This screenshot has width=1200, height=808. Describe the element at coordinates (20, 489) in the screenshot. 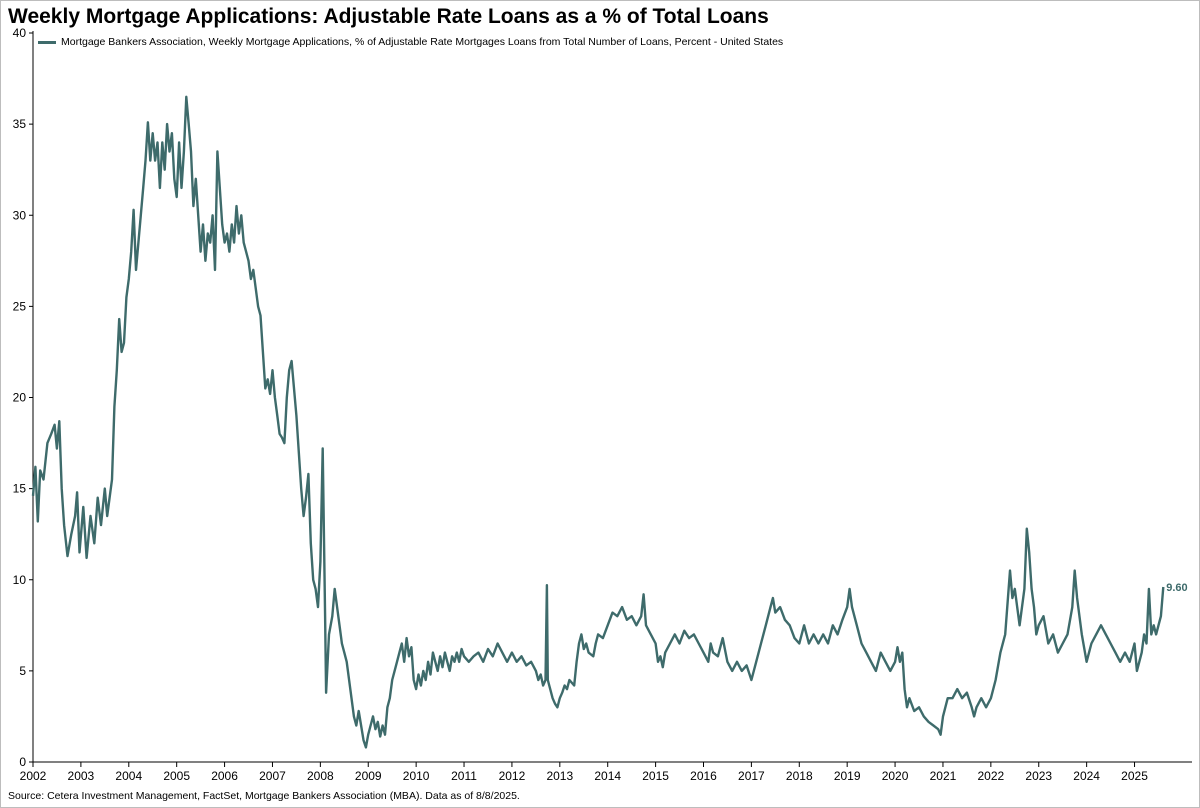

I see `y-tick-label: 15` at that location.